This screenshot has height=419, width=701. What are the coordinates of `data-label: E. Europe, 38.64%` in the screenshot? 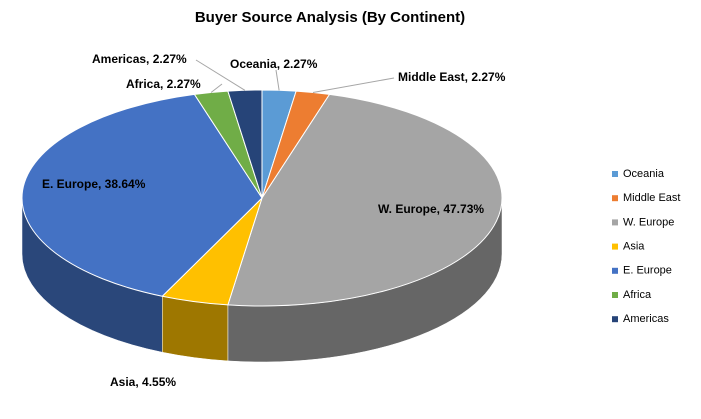 It's located at (94, 184).